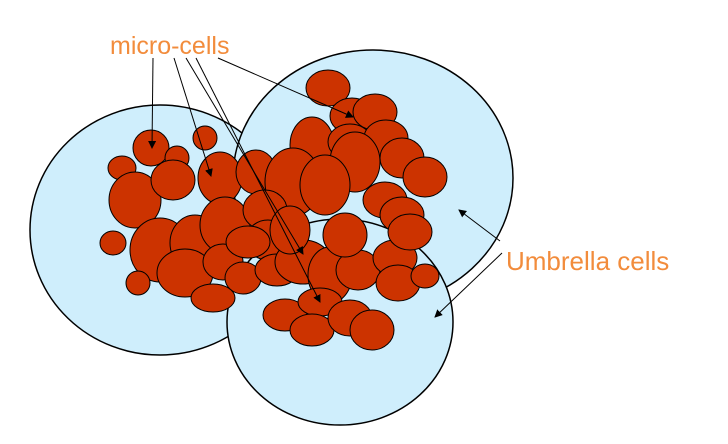 The height and width of the screenshot is (444, 728). I want to click on umbrella-cells-label: Umbrella cells, so click(587, 261).